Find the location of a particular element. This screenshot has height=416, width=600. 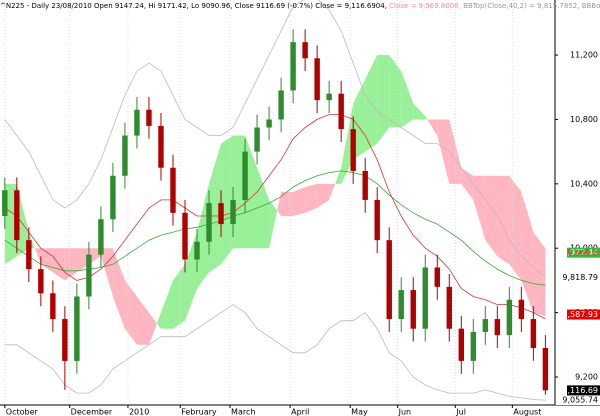

x-tick-label: March is located at coordinates (243, 412).